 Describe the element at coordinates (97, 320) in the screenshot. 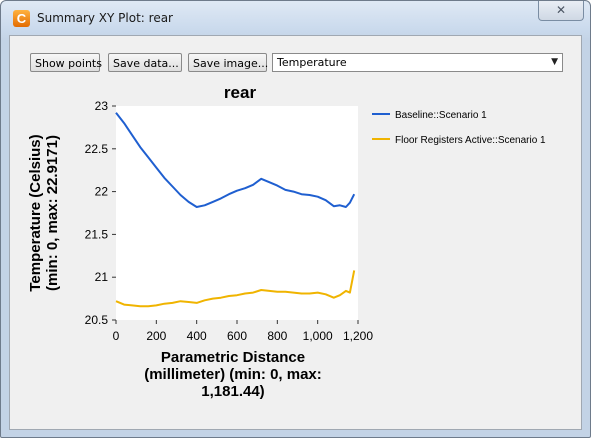

I see `y-tick-label: 20.5` at that location.